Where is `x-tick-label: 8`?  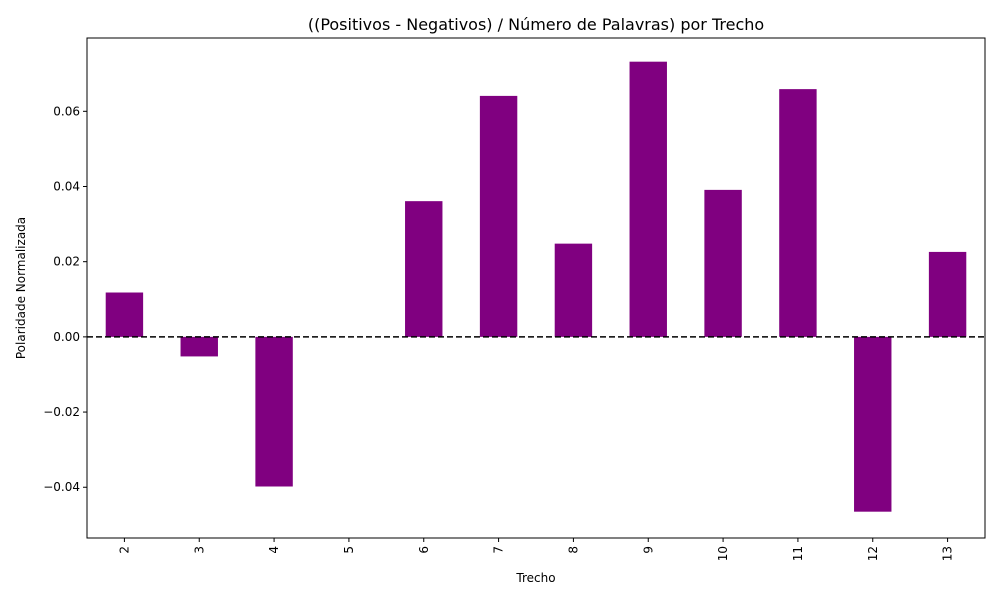 x-tick-label: 8 is located at coordinates (573, 550).